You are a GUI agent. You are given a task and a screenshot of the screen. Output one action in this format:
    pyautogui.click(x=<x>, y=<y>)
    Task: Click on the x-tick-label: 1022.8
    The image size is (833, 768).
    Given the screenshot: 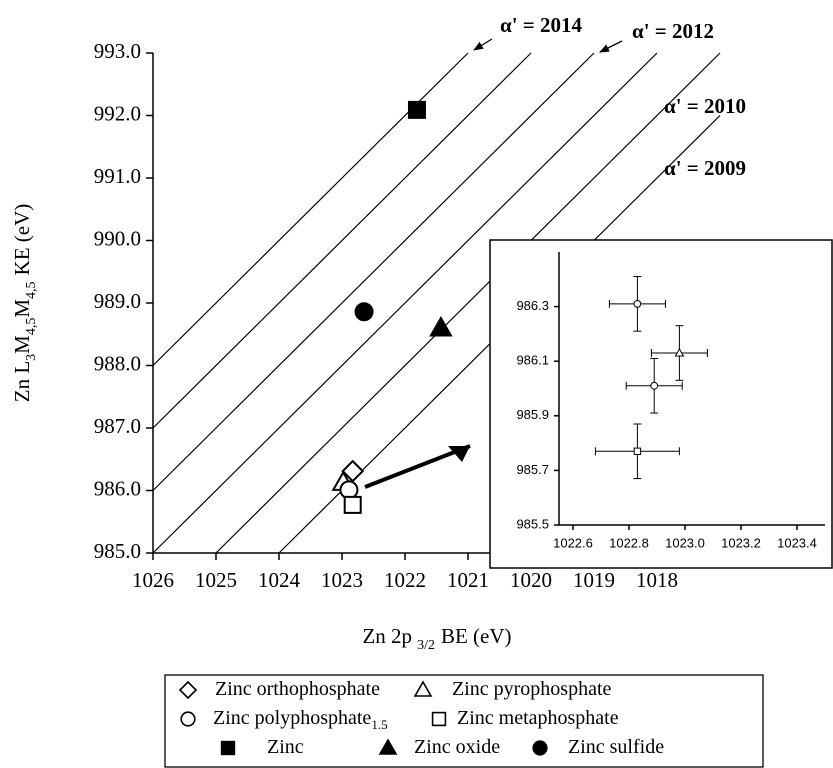 What is the action you would take?
    pyautogui.click(x=629, y=542)
    